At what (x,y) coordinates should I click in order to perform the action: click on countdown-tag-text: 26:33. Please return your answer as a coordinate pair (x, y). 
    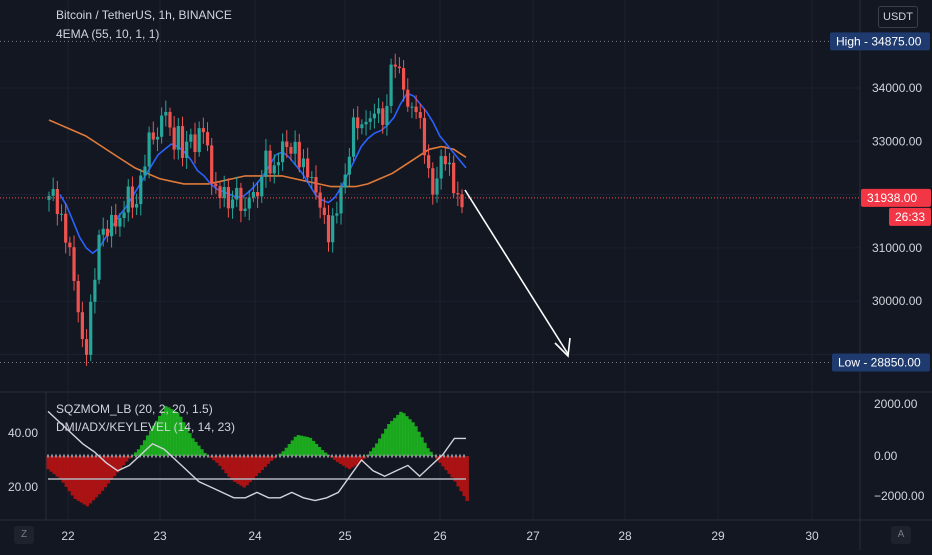
    Looking at the image, I should click on (910, 217).